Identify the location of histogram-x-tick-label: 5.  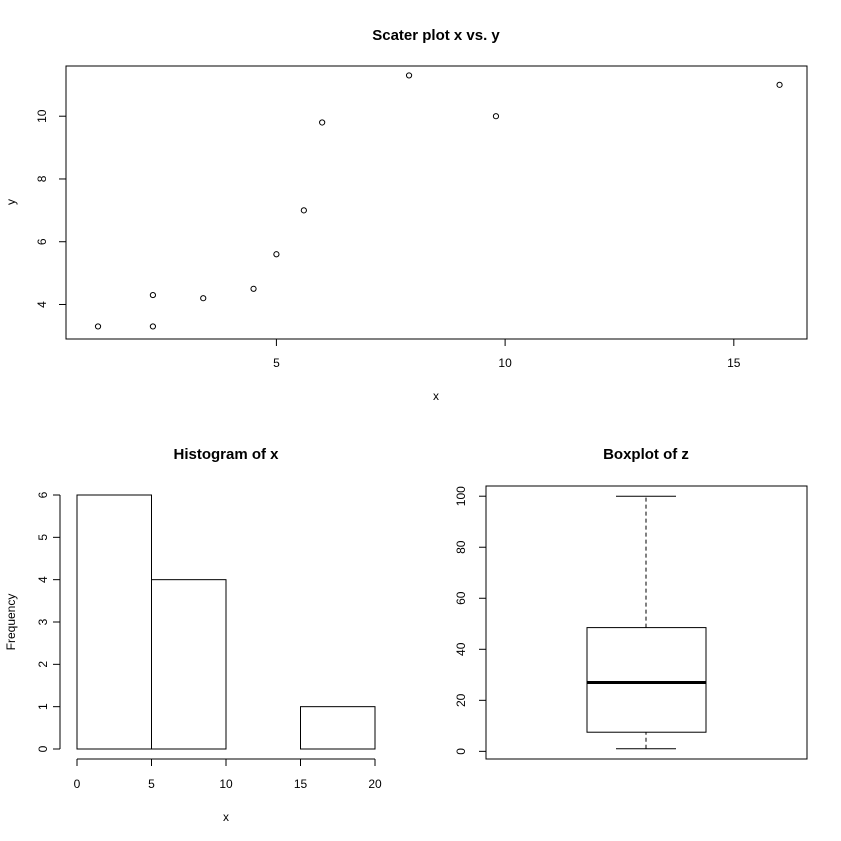
(151, 784).